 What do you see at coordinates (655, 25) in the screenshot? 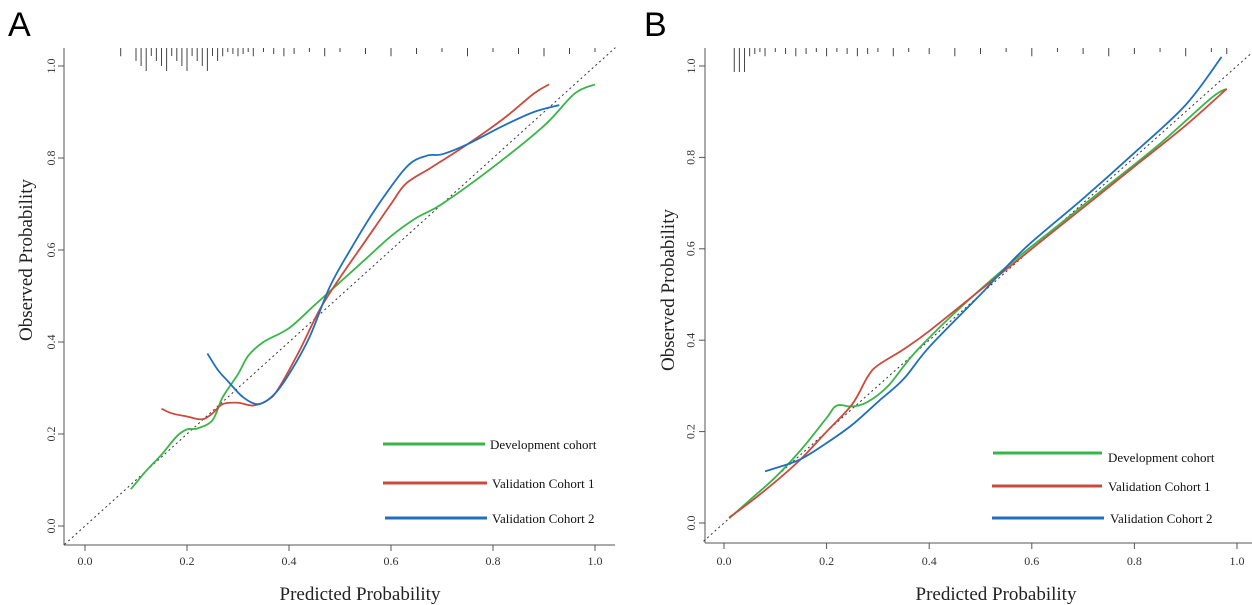
I see `panel-b-letter: B` at bounding box center [655, 25].